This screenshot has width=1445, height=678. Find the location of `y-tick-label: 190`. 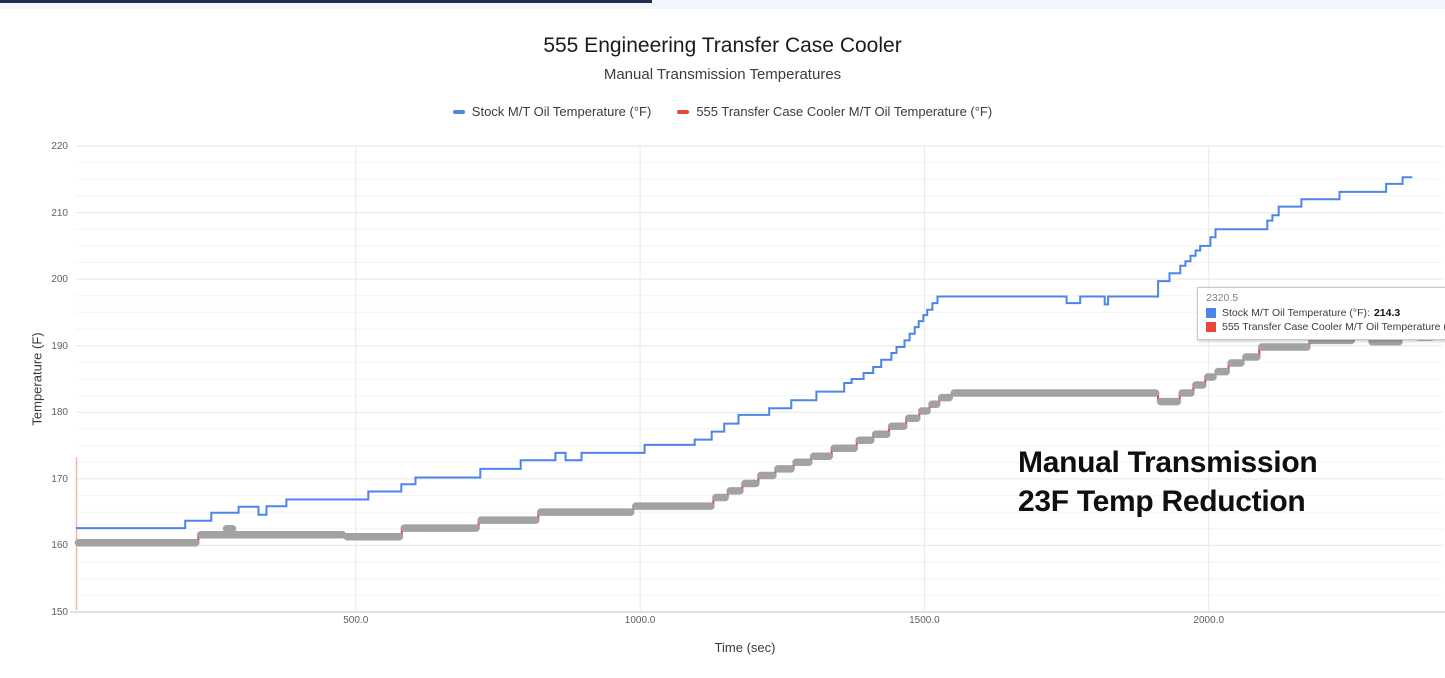

y-tick-label: 190 is located at coordinates (59, 346).